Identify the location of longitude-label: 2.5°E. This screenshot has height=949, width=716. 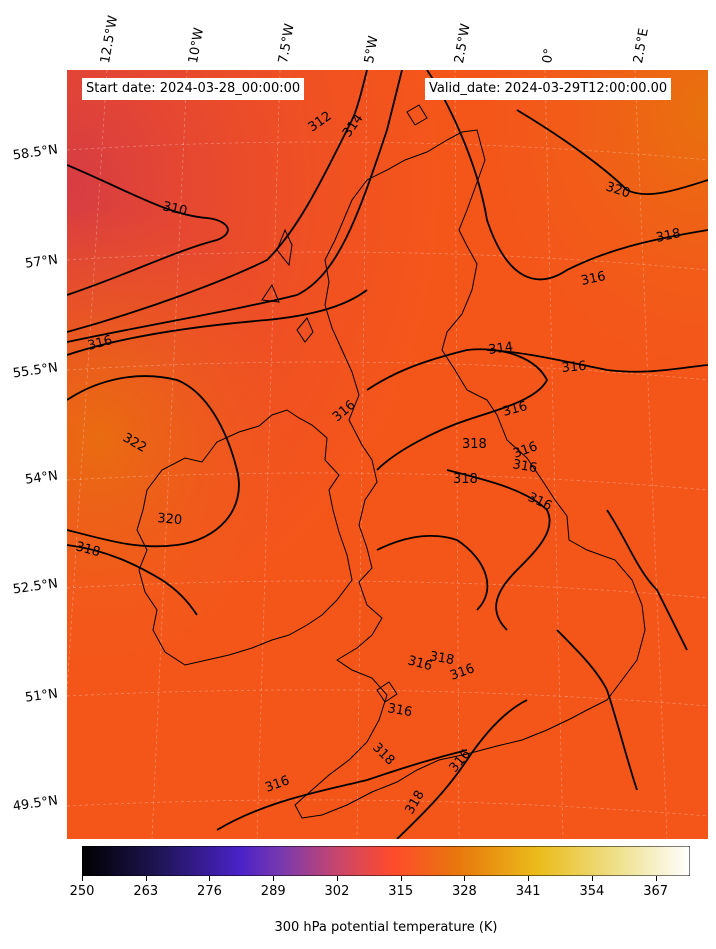
(641, 46).